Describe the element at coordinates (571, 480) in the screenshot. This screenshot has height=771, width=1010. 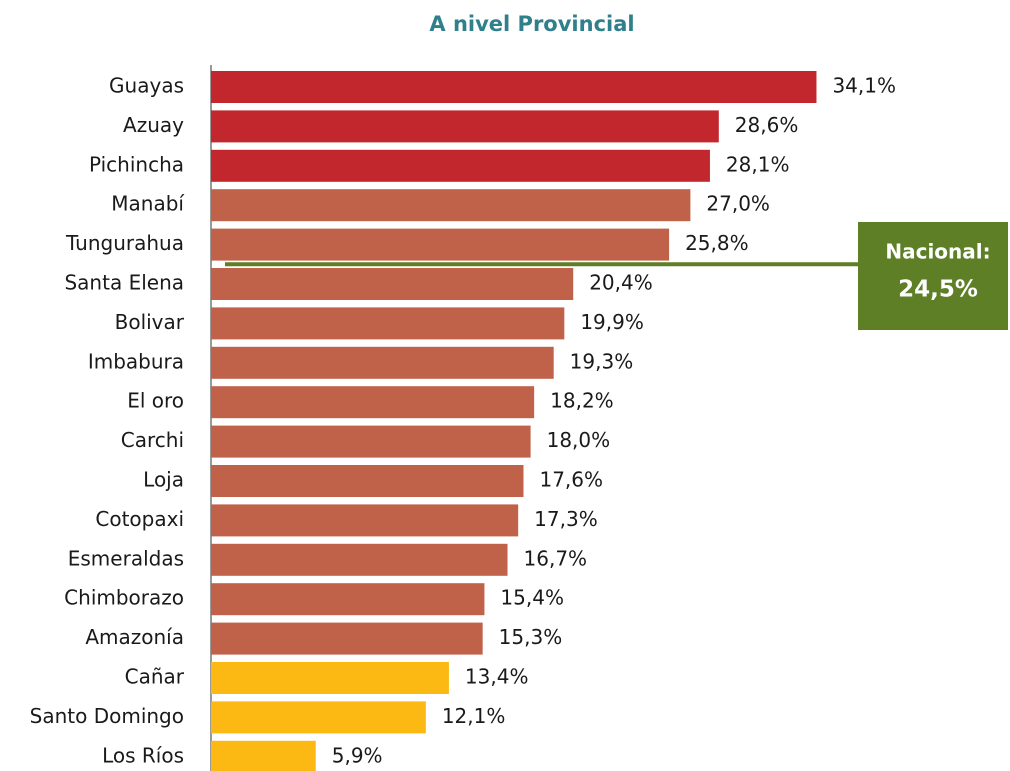
I see `value-label: 17,6%` at that location.